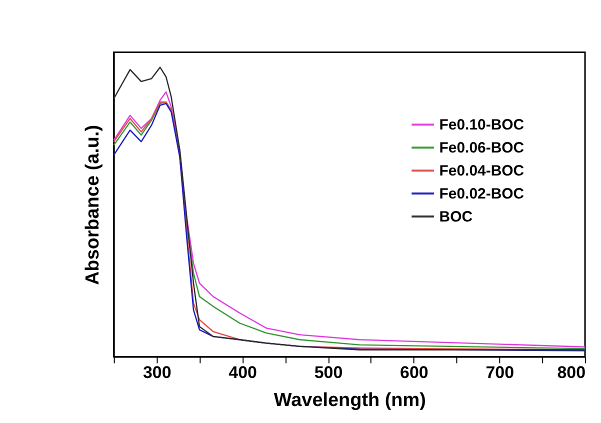 The height and width of the screenshot is (423, 601). Describe the element at coordinates (571, 372) in the screenshot. I see `x-tick-label: 800` at that location.